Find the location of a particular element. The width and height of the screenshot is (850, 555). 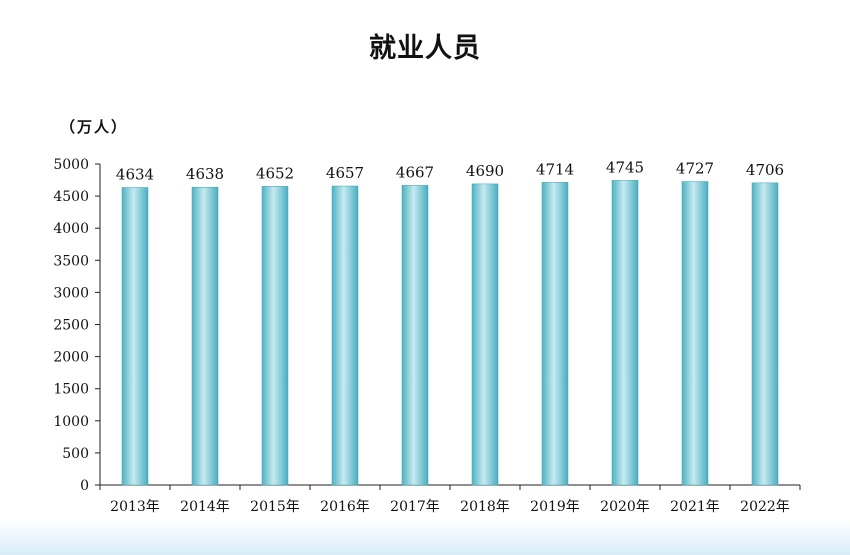

bar-value-label: 4706 is located at coordinates (765, 170).